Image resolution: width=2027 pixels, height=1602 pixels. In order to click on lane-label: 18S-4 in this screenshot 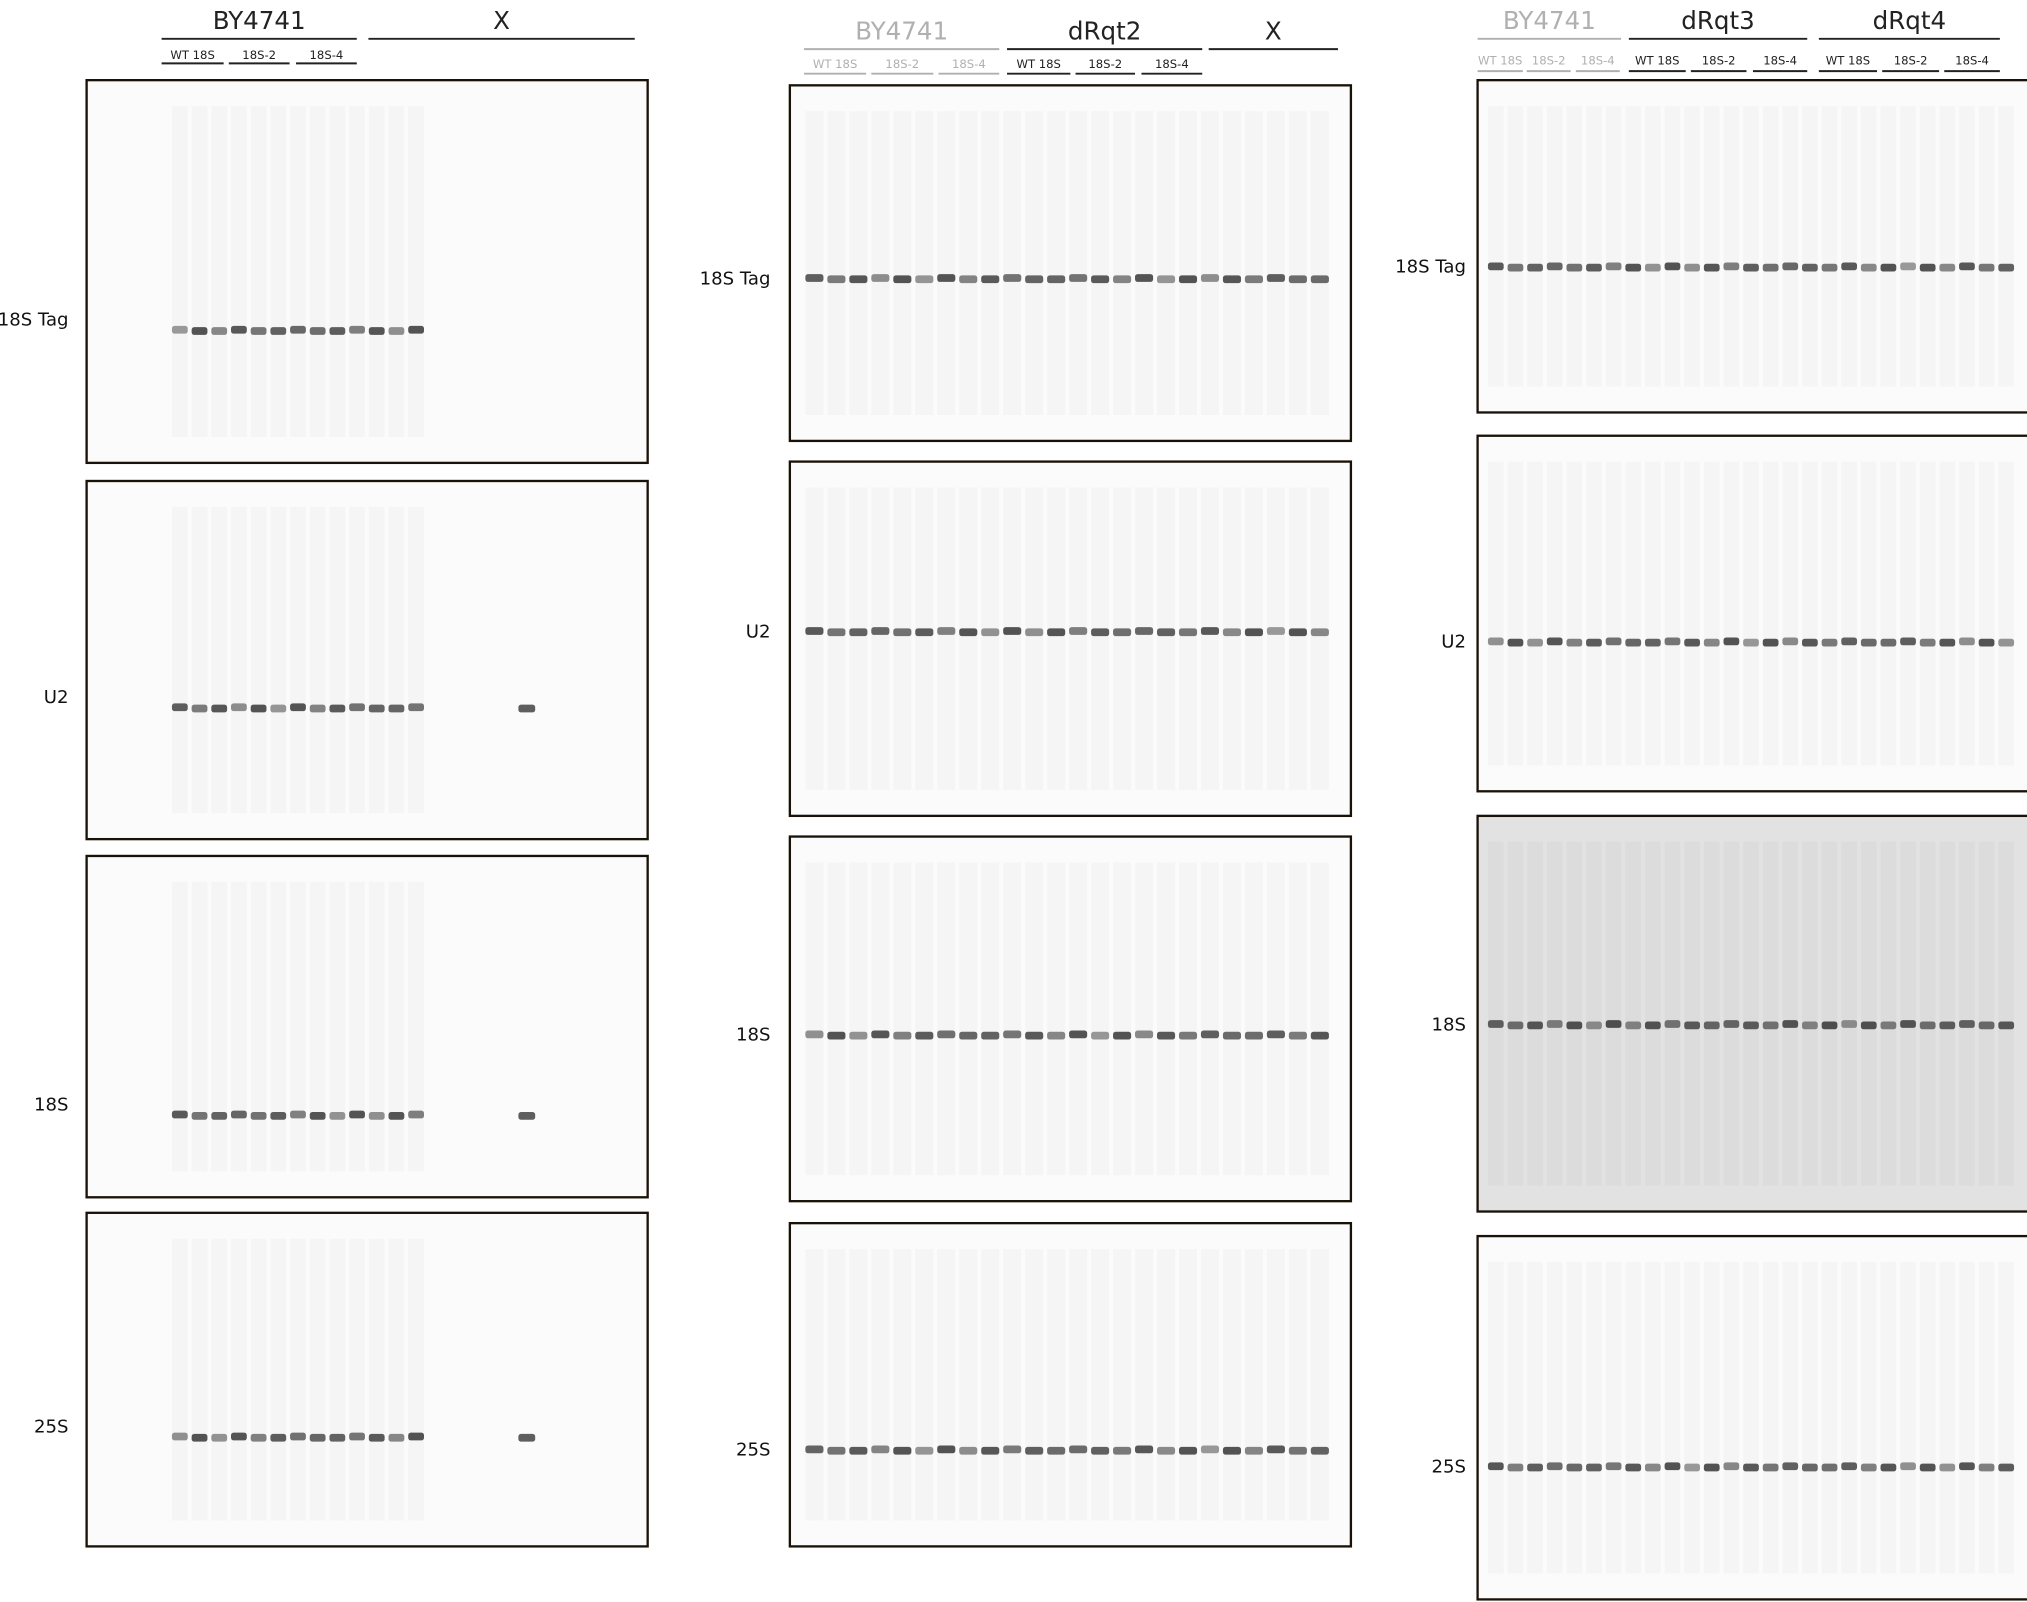, I will do `click(327, 55)`.